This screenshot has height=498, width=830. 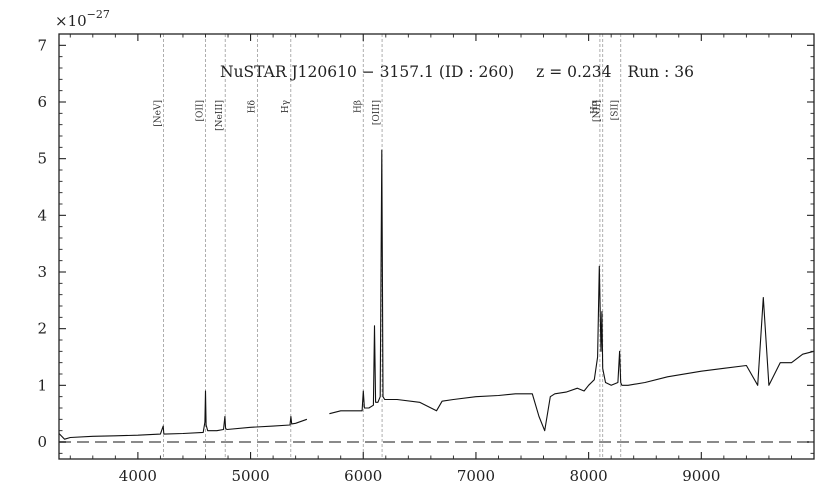 What do you see at coordinates (159, 113) in the screenshot?
I see `emission-line-label: [NeV]` at bounding box center [159, 113].